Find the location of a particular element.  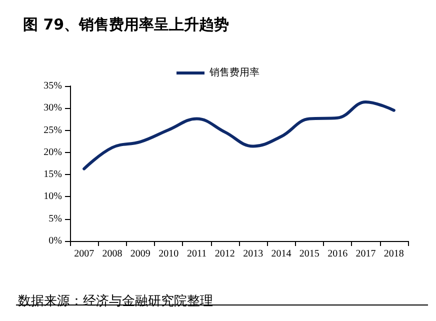

x-tick-label: 2014 is located at coordinates (281, 254).